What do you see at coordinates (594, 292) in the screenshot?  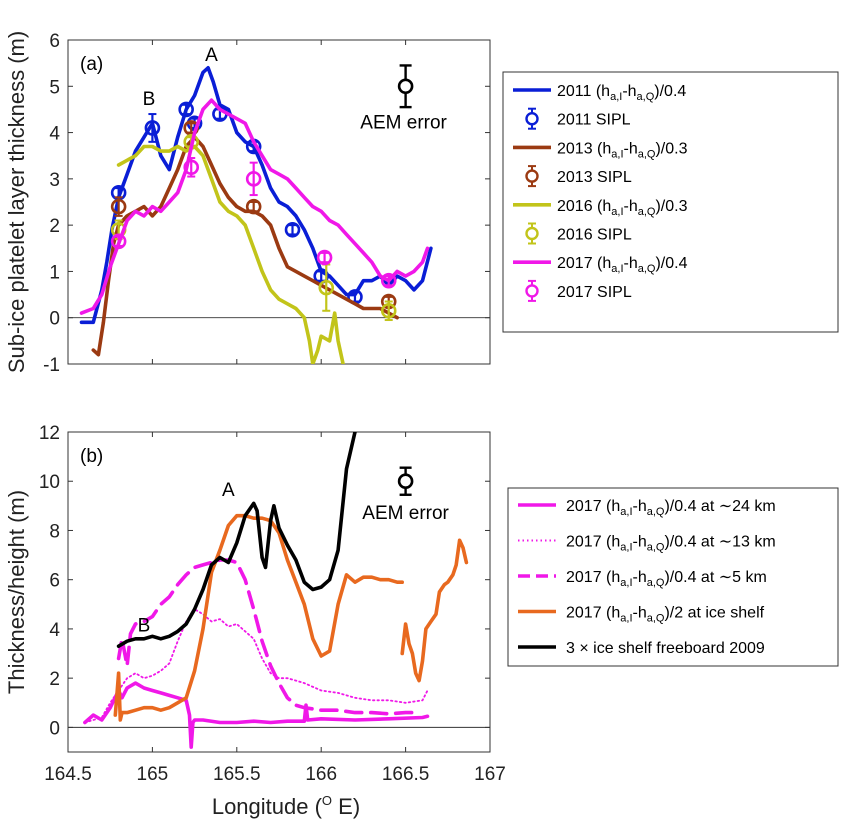 I see `legend-entry-label: 2017 SIPL` at bounding box center [594, 292].